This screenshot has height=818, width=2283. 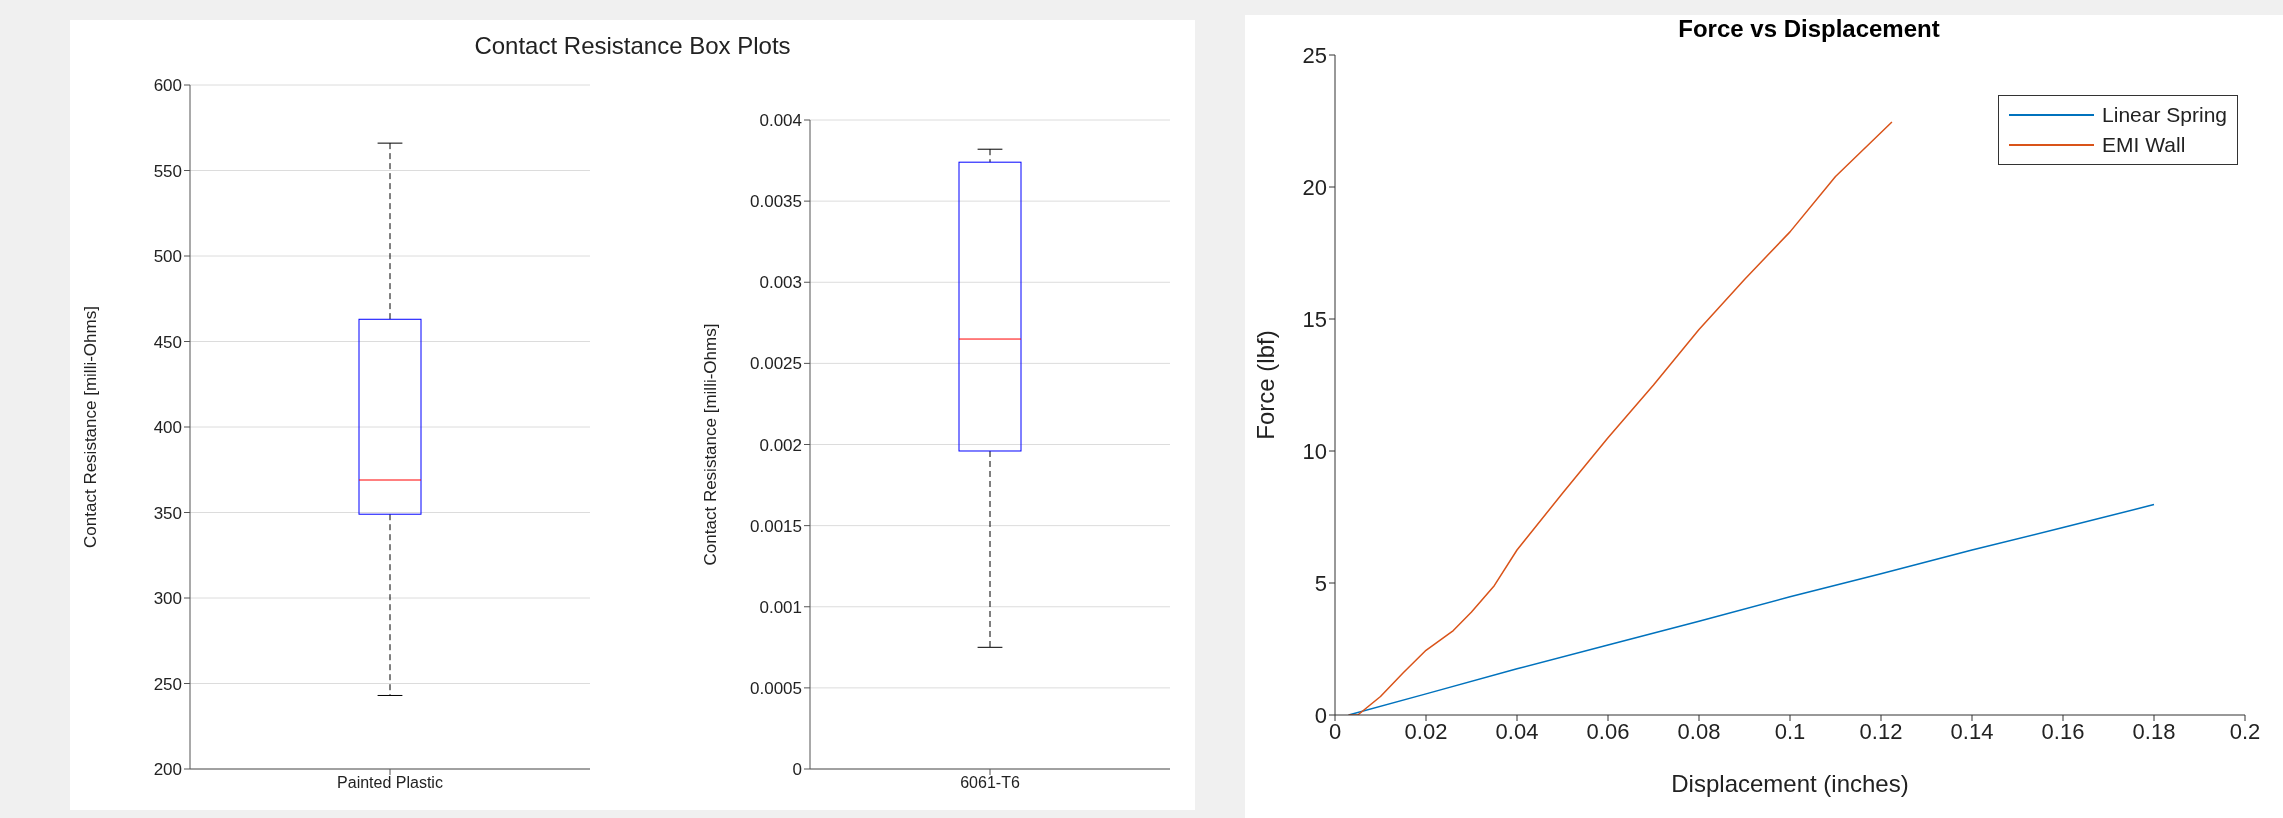 What do you see at coordinates (1426, 731) in the screenshot?
I see `x-tick-label: 0.02` at bounding box center [1426, 731].